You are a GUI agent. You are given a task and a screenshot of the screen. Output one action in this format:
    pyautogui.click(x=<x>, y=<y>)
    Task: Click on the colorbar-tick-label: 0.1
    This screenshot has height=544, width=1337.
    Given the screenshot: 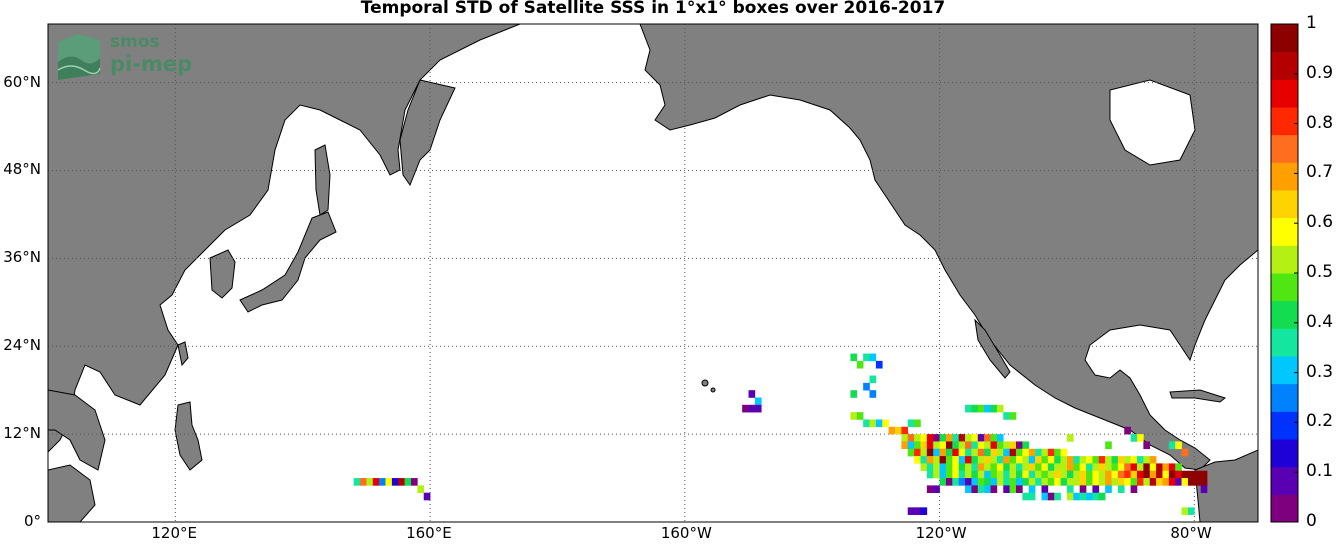 What is the action you would take?
    pyautogui.click(x=1320, y=471)
    